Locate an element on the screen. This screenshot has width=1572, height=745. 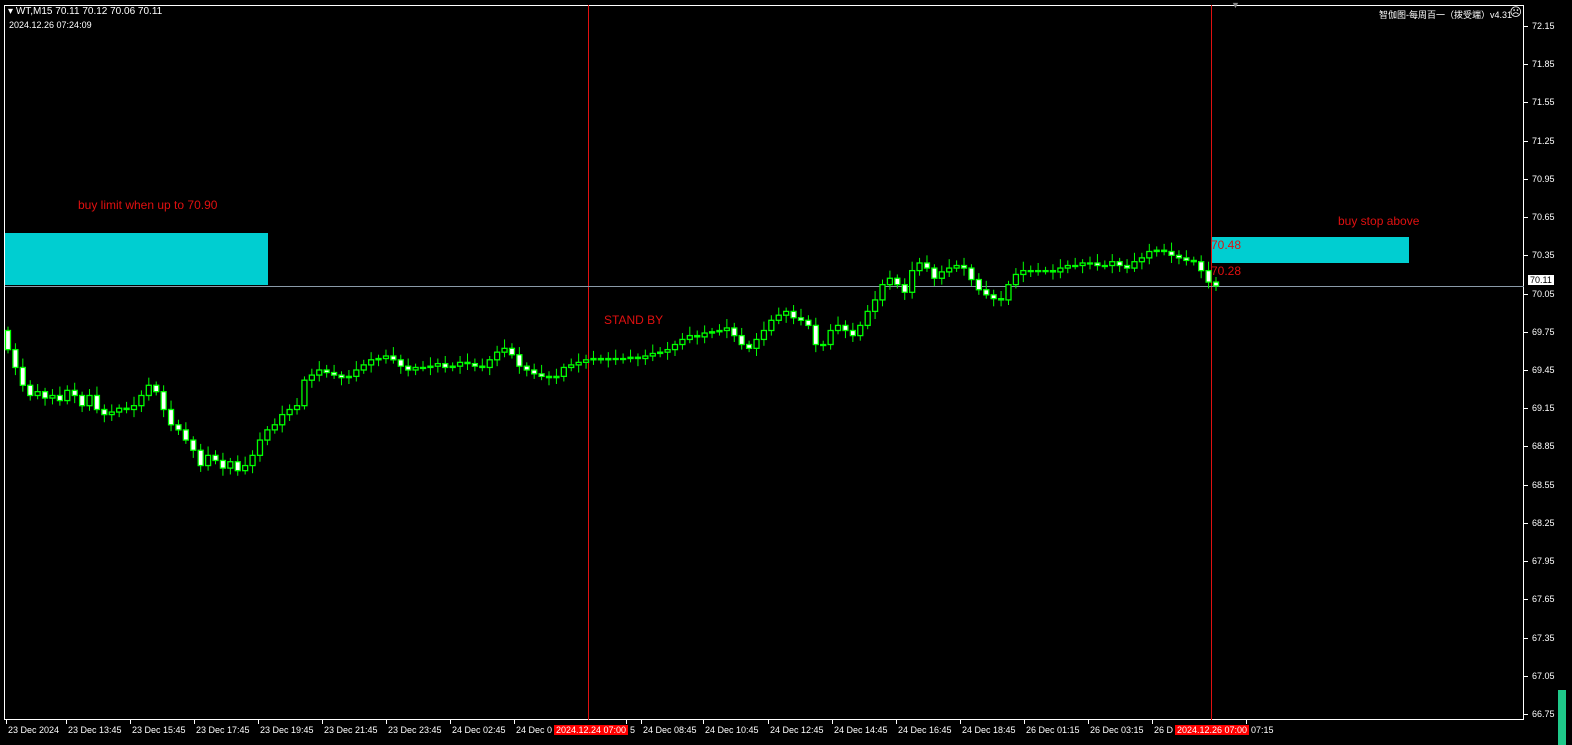
x-tick-label: 24 Dec 12:45 is located at coordinates (797, 730).